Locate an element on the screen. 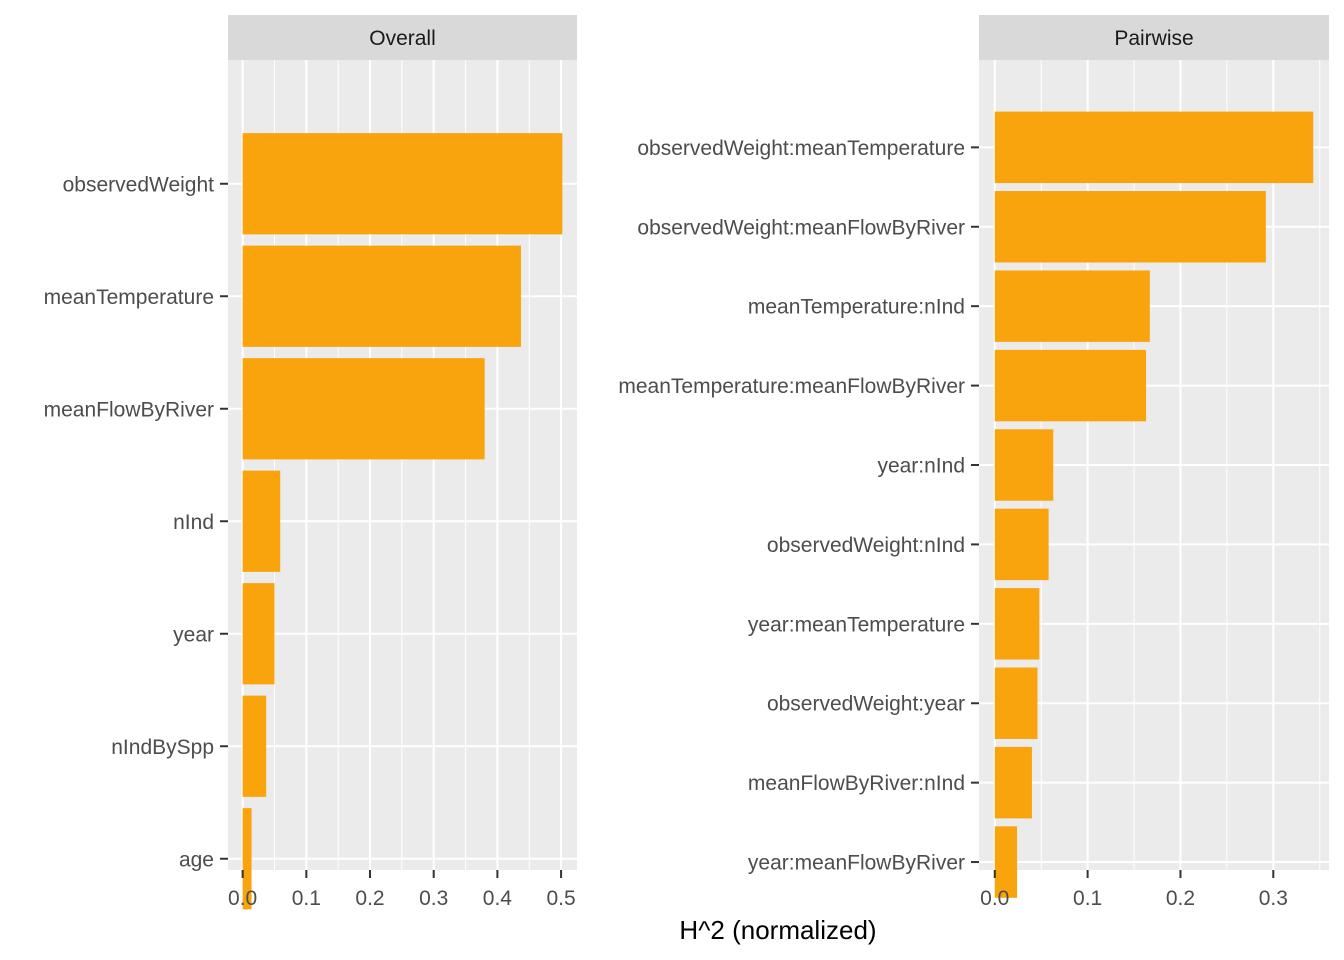  category-label: age is located at coordinates (196, 859).